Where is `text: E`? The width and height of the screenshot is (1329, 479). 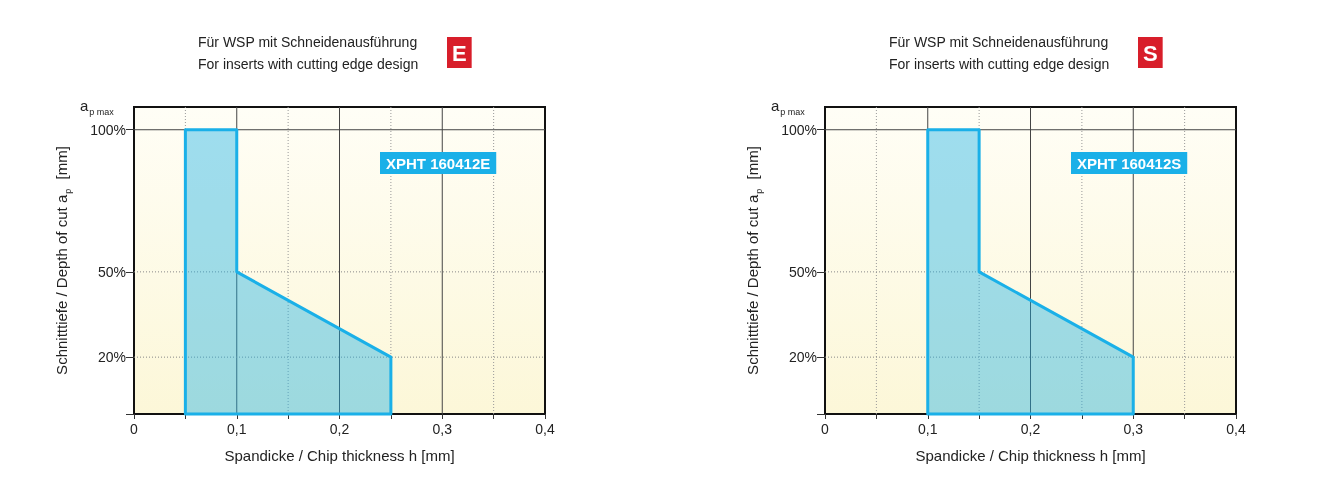
text: E is located at coordinates (459, 53).